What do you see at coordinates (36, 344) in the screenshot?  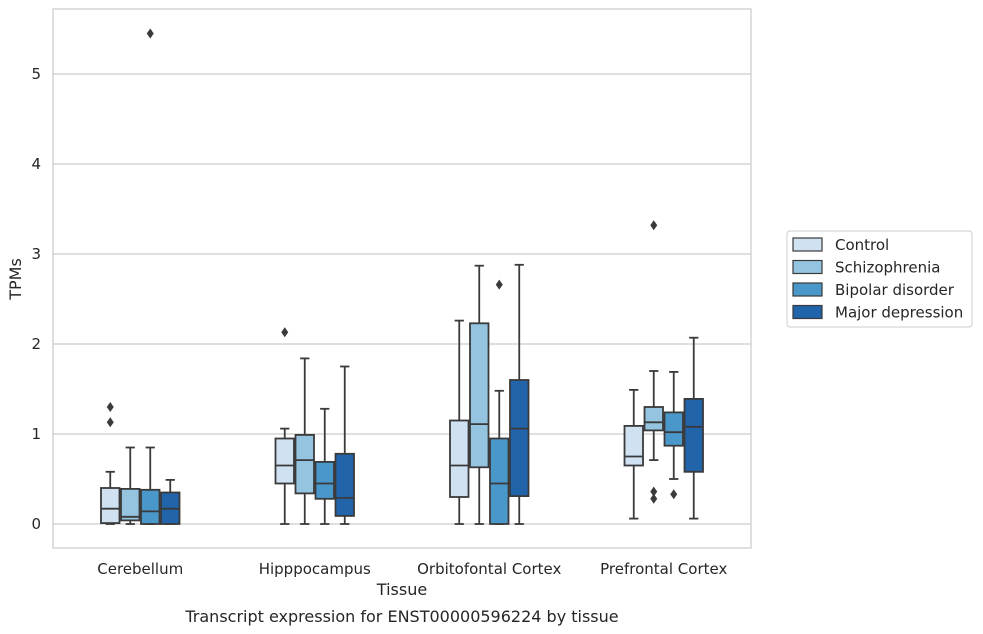 I see `y-tick-label: 2` at bounding box center [36, 344].